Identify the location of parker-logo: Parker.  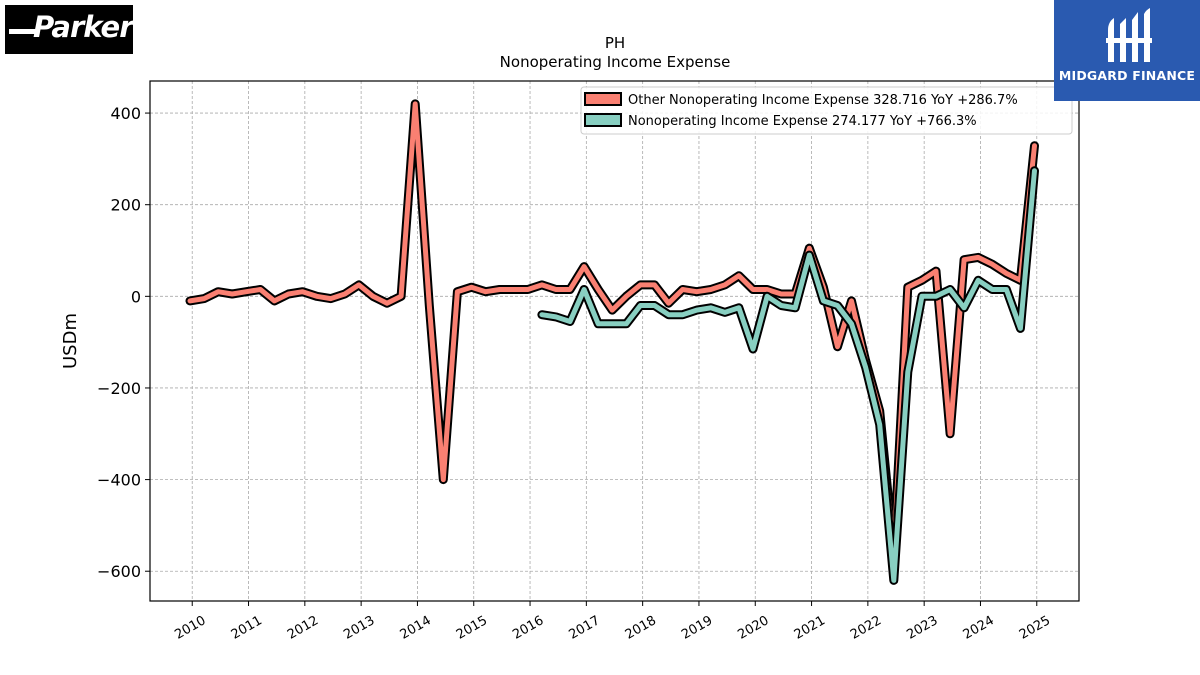
(69, 29).